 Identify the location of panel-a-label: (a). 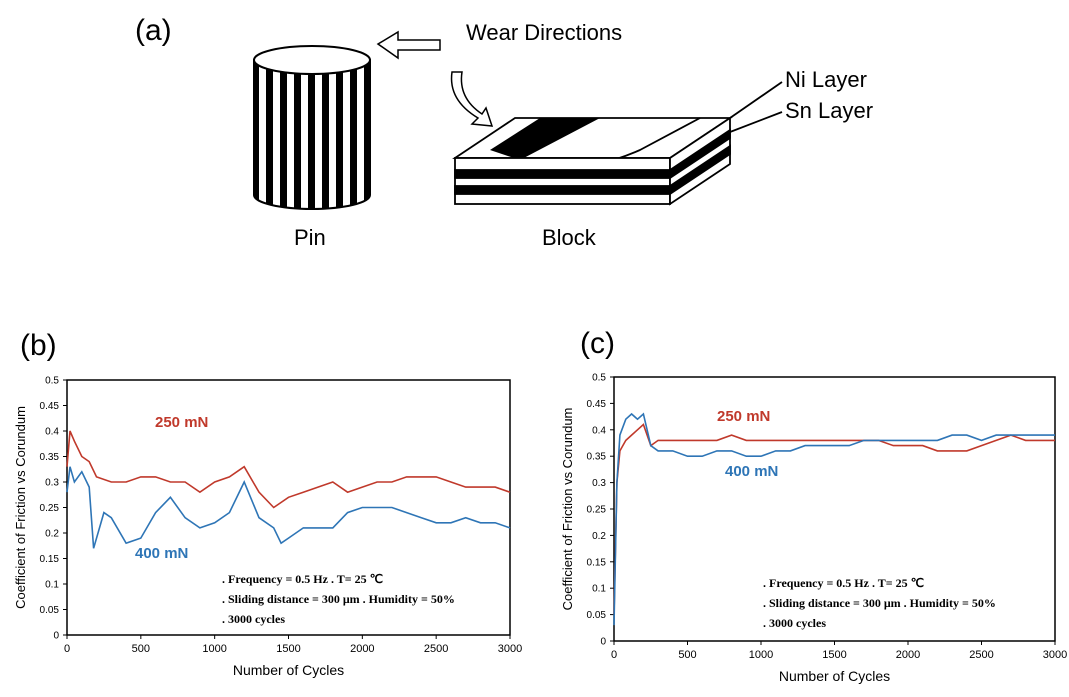
(153, 30).